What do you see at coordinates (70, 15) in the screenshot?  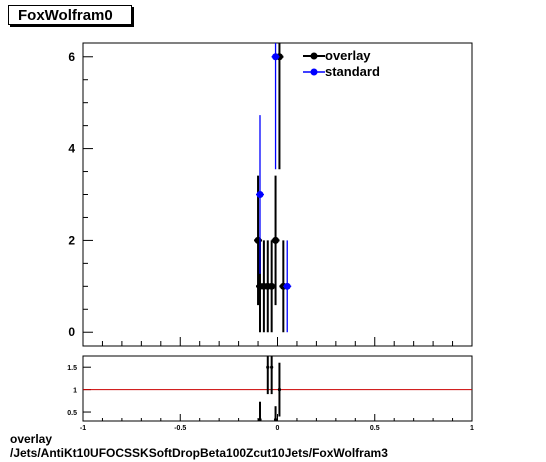 I see `plot-title: FoxWolfram0` at bounding box center [70, 15].